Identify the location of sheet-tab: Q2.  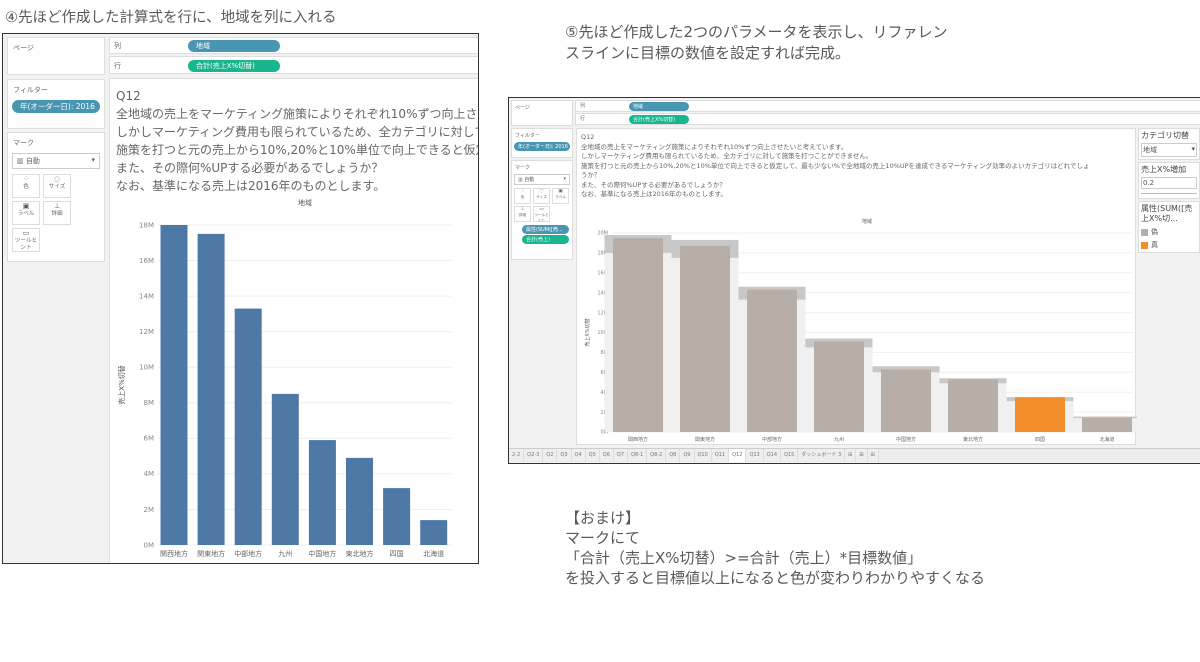
(550, 455).